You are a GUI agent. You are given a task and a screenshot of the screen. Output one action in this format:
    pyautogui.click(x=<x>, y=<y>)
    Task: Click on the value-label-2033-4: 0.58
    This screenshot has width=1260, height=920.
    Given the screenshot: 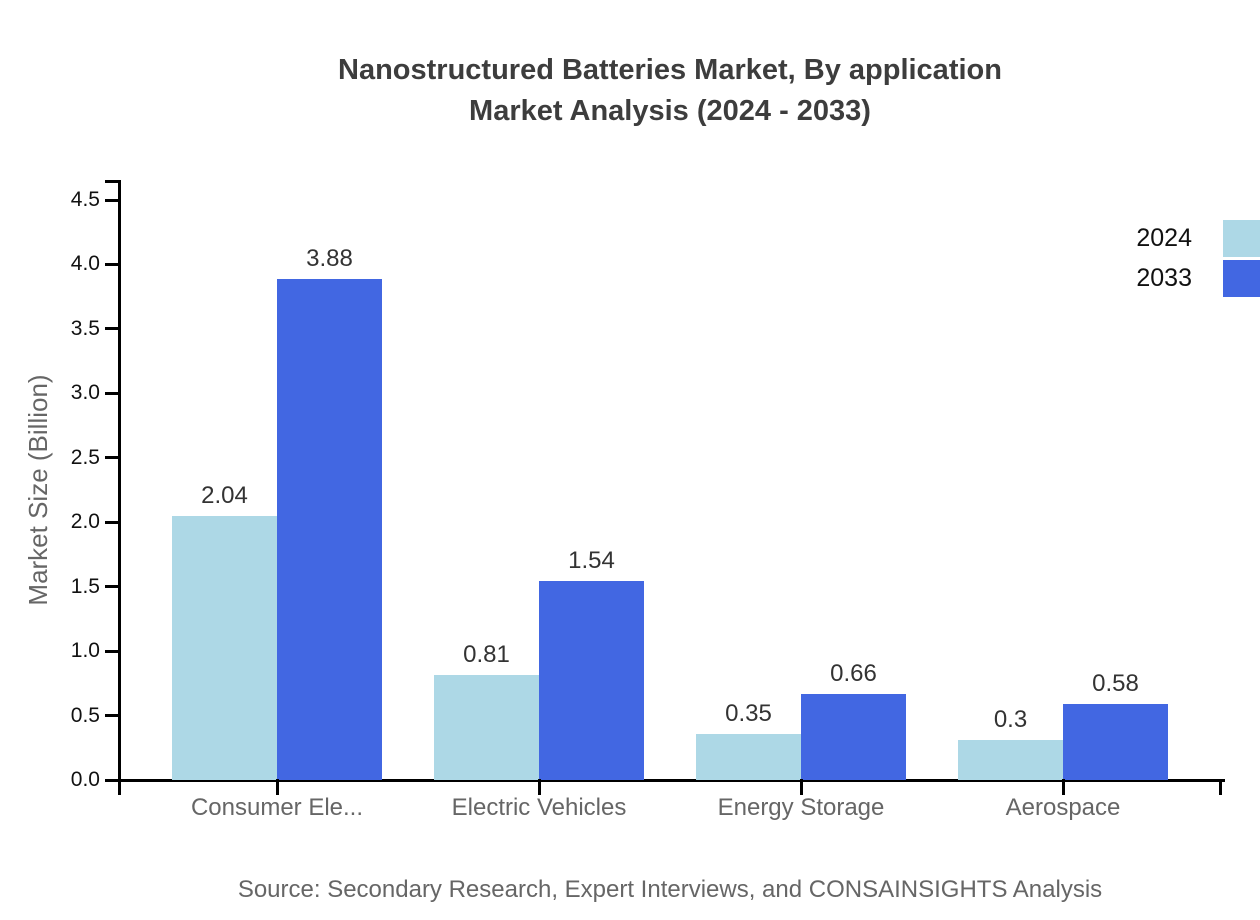 What is the action you would take?
    pyautogui.click(x=1115, y=684)
    